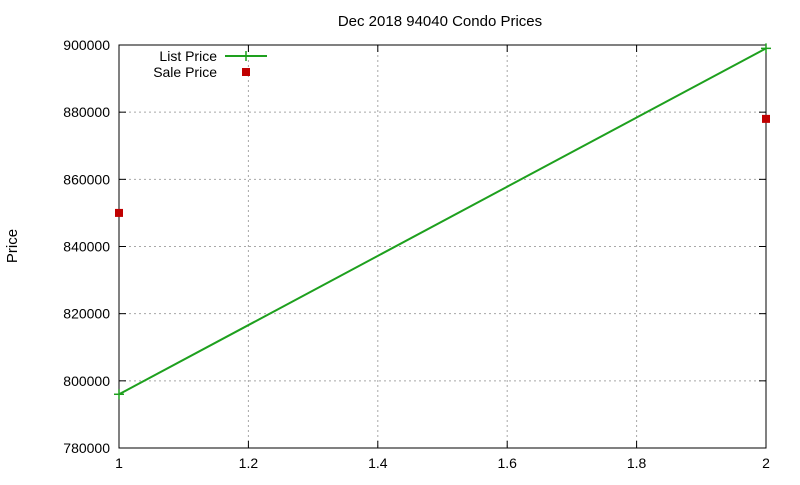 The image size is (800, 485). I want to click on x-tick-label: 1.2, so click(249, 463).